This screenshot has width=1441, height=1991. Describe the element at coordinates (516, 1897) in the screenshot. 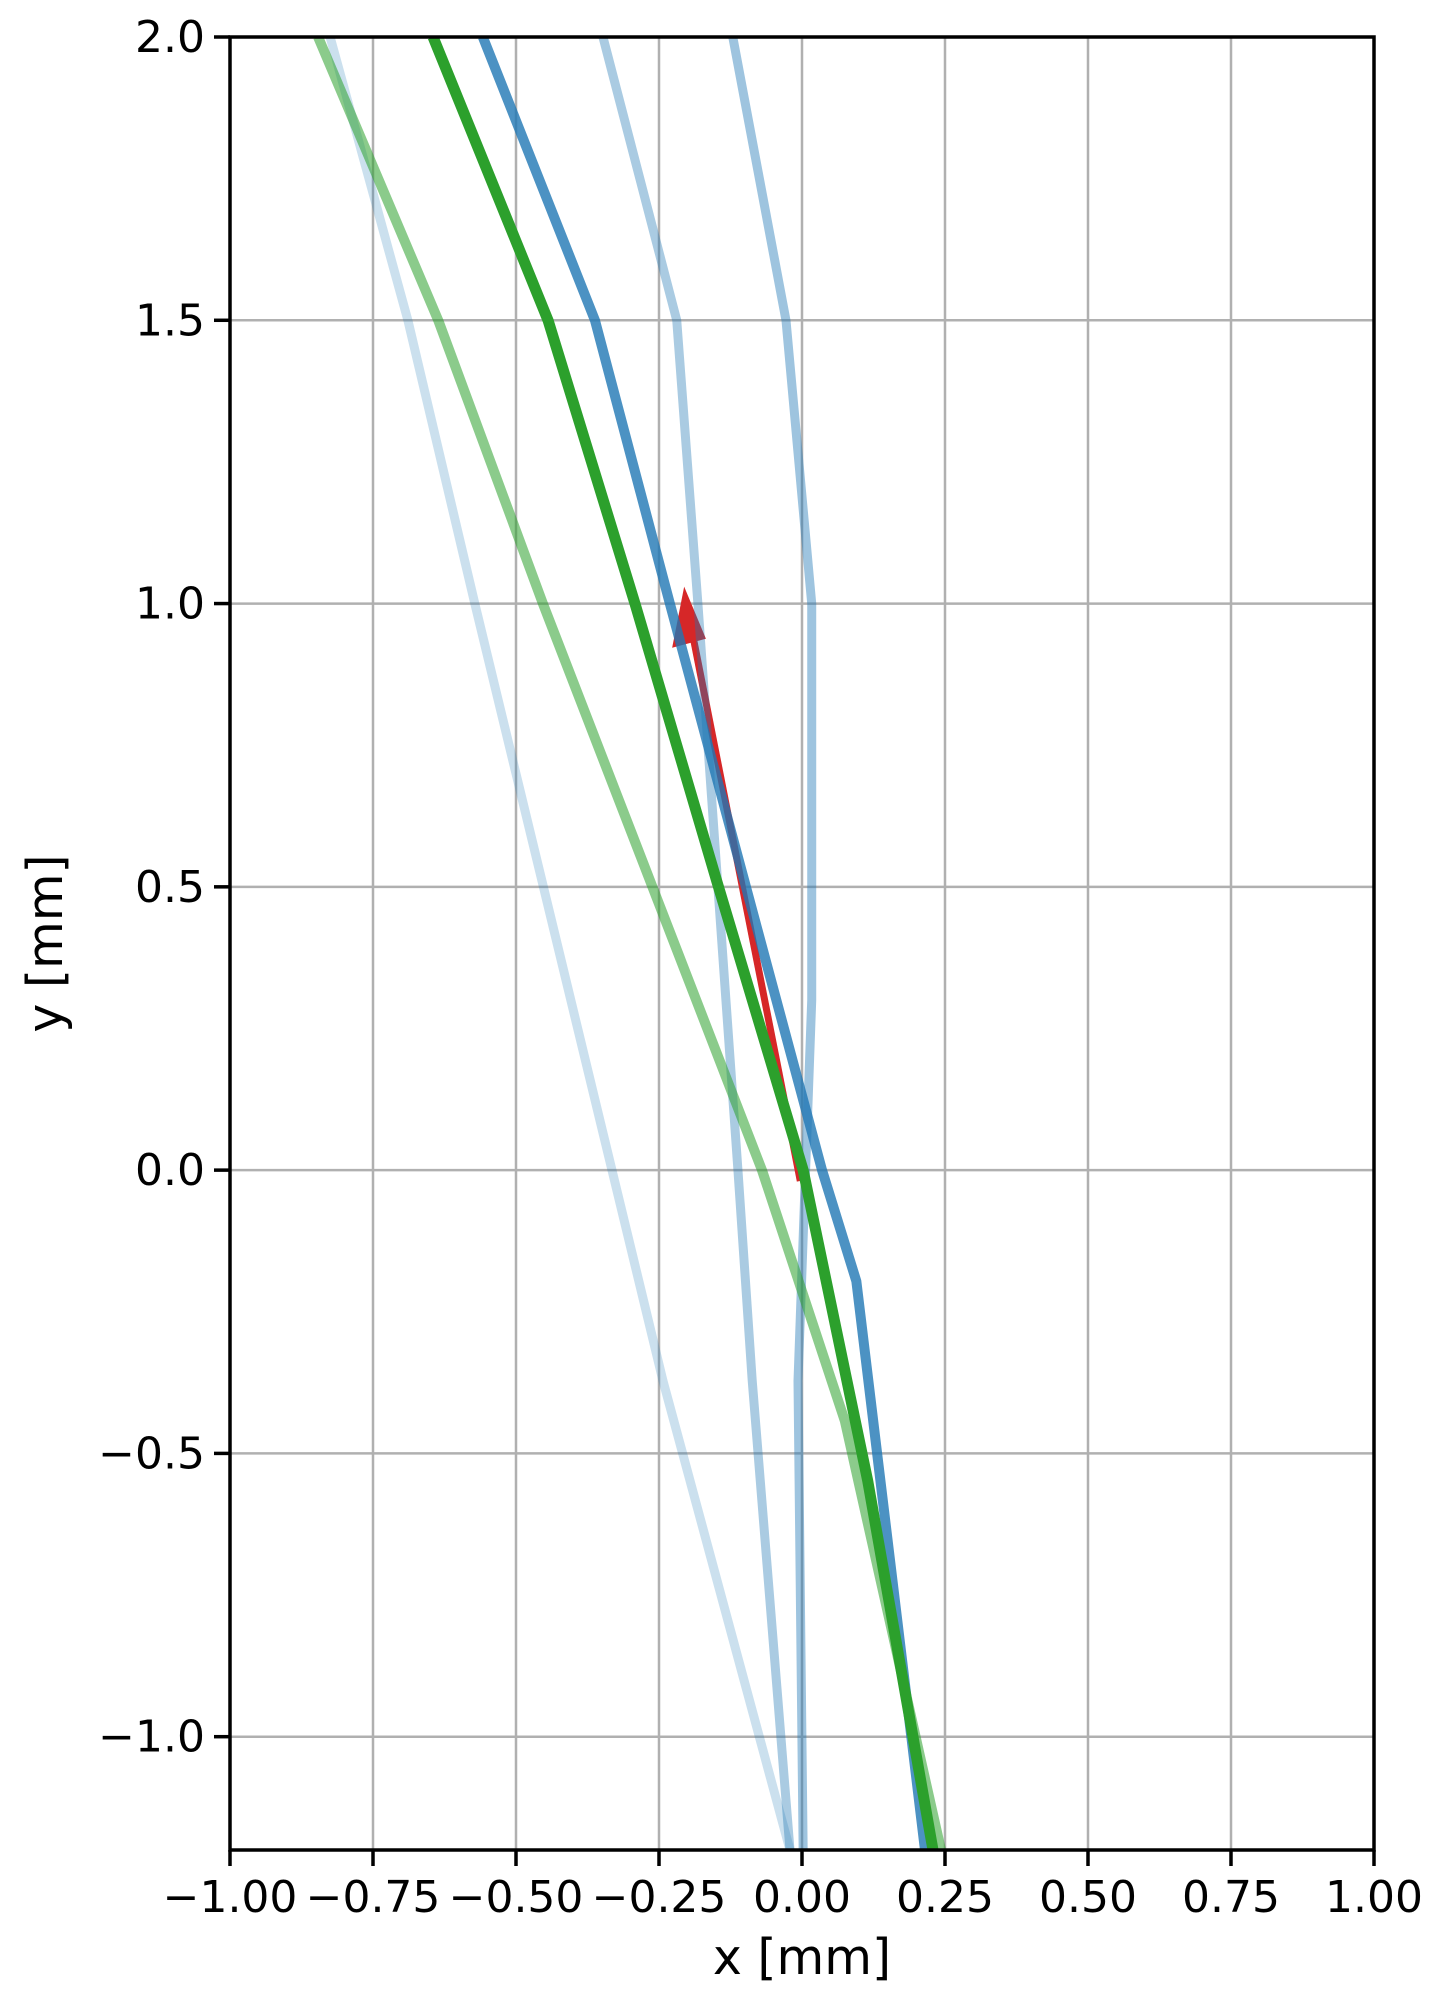

I see `x-tick-label: −0.50` at that location.